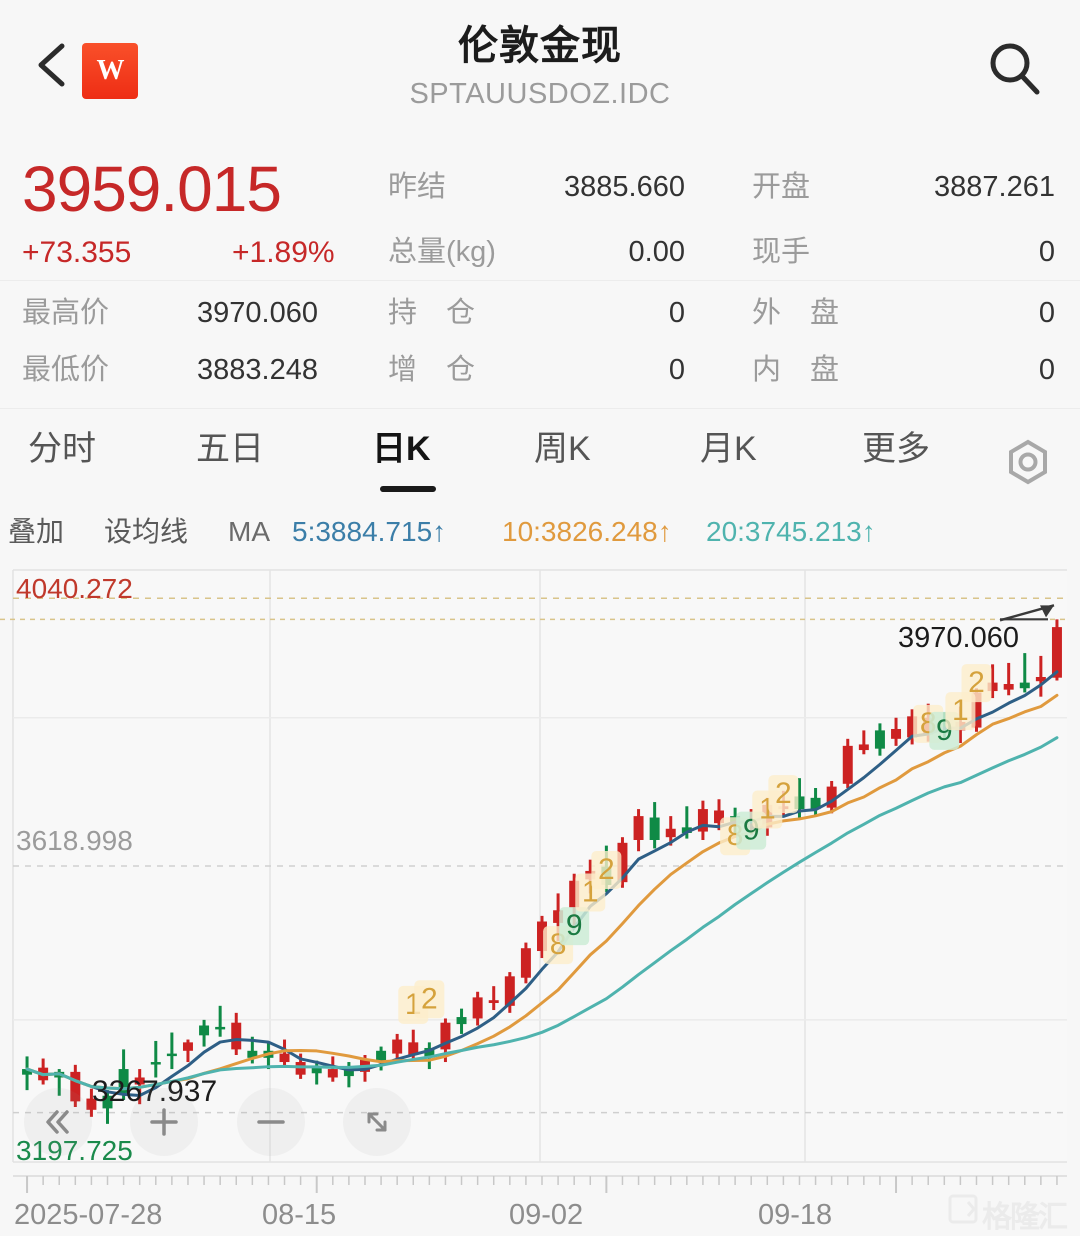 Image resolution: width=1080 pixels, height=1236 pixels. I want to click on field-label-high: 最高价, so click(66, 313).